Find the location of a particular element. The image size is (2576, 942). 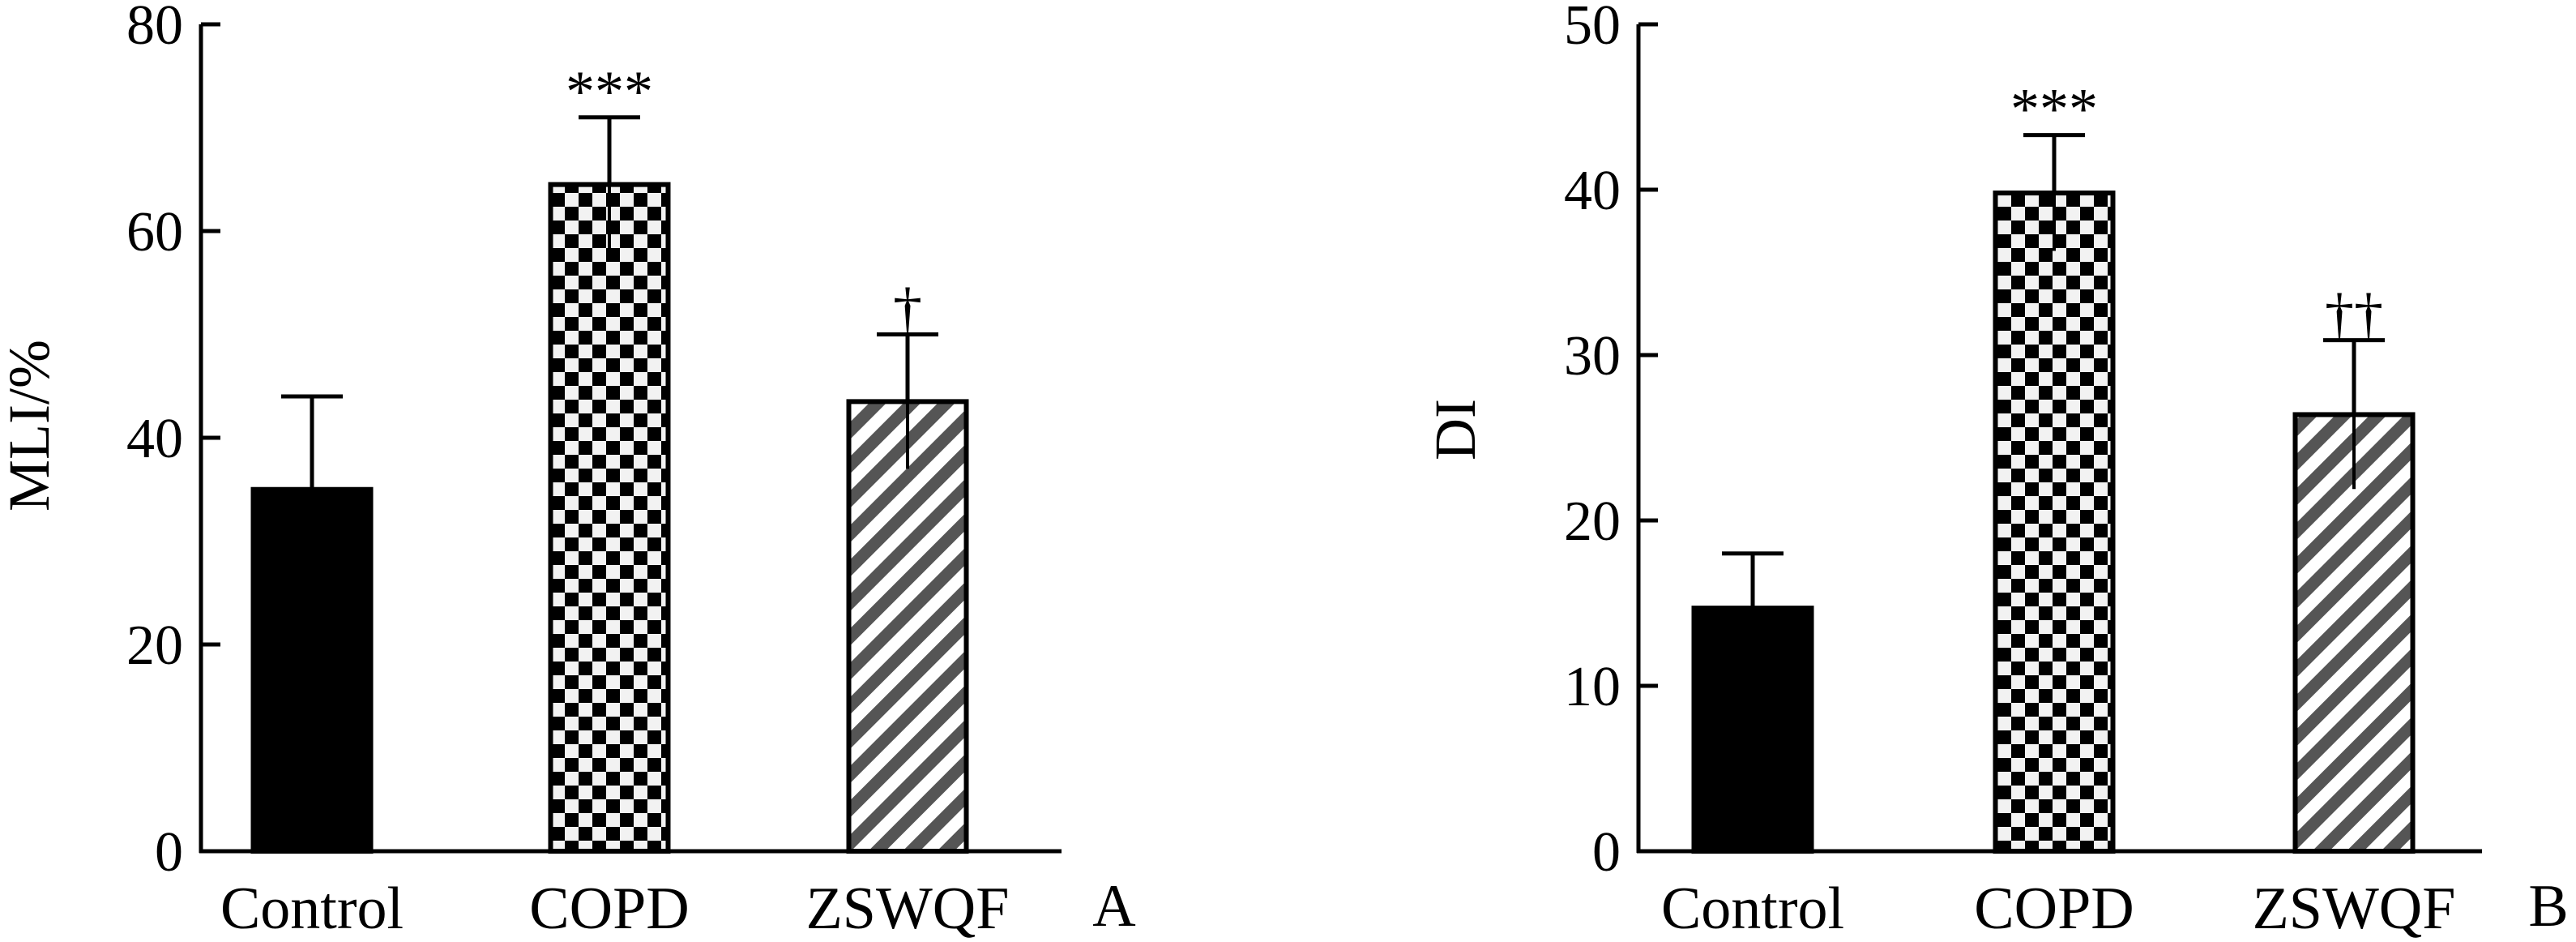

panel-a-category-label: ZSWQF is located at coordinates (908, 909).